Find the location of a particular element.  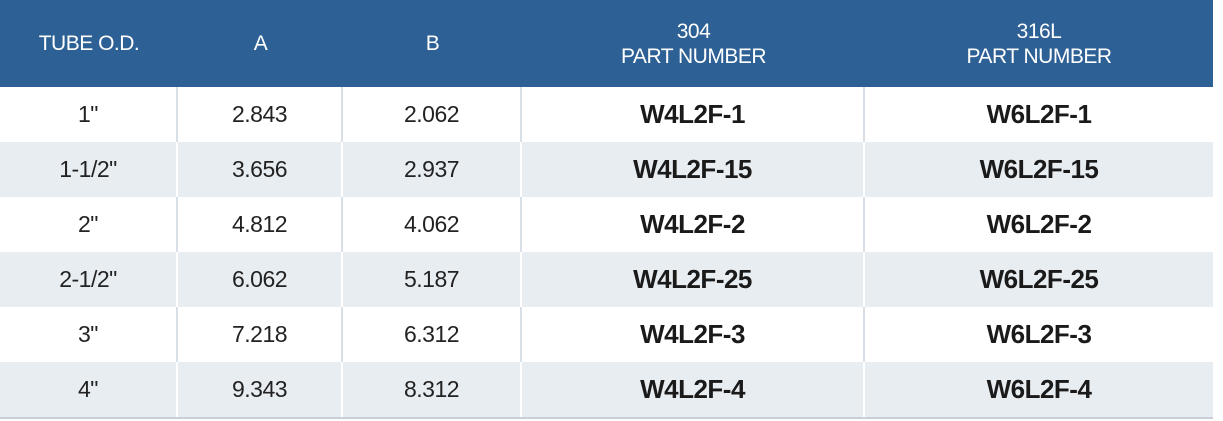

table-cell: W4L2F-25 is located at coordinates (693, 279).